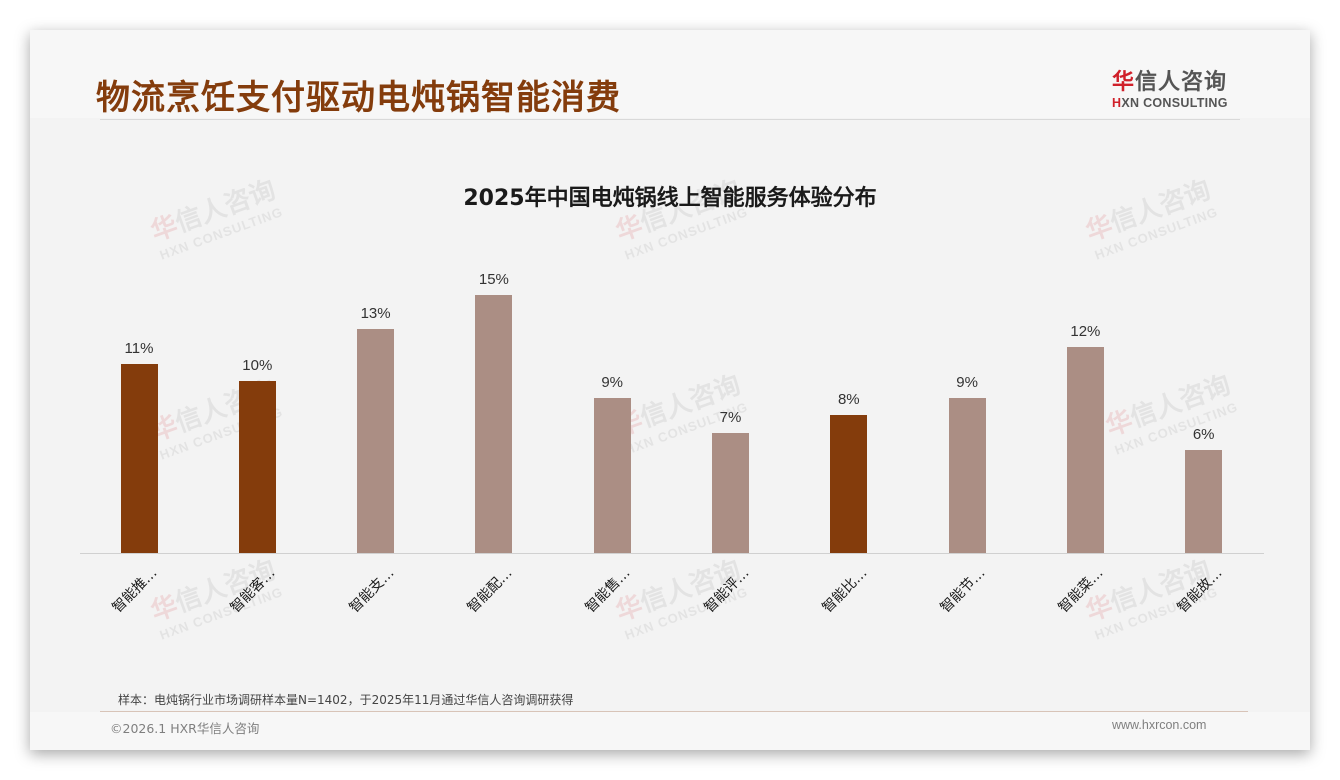  Describe the element at coordinates (1124, 82) in the screenshot. I see `logo-char-red: 华` at that location.